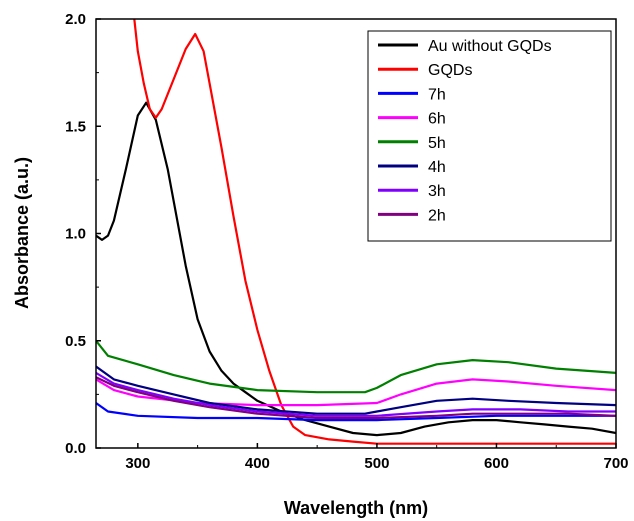 This screenshot has width=634, height=521. Describe the element at coordinates (356, 508) in the screenshot. I see `x-axis-title: Wavelength (nm)` at that location.